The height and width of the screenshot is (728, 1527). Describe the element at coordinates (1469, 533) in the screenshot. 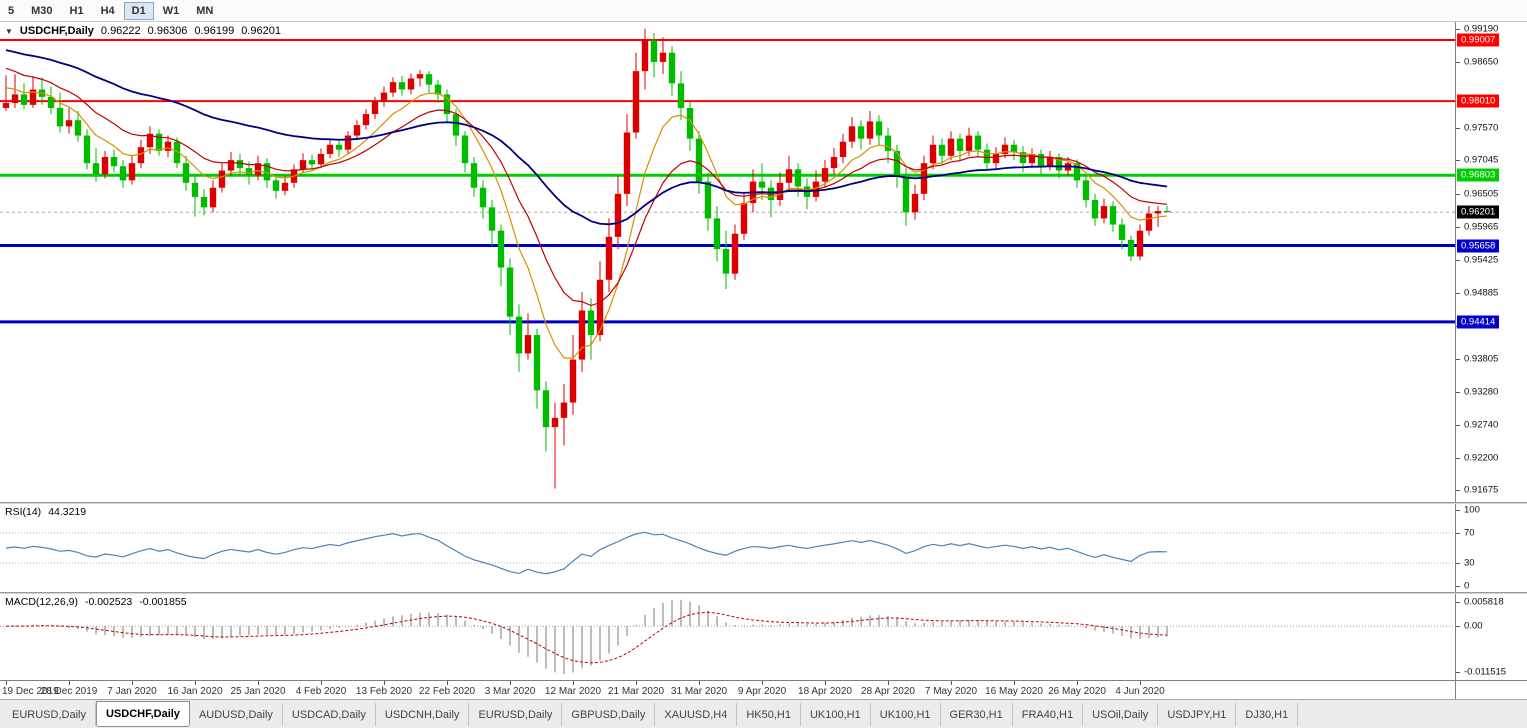

I see `axis-label: 70` at that location.